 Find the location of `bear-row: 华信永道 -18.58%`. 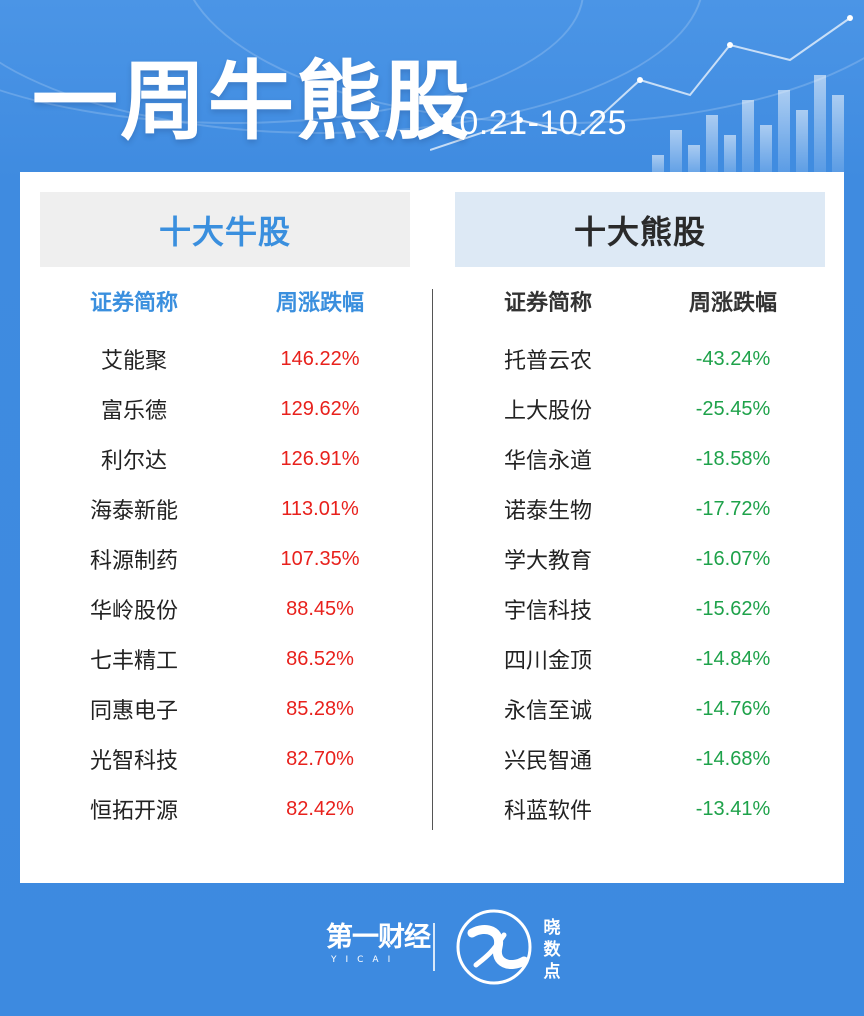

bear-row: 华信永道 -18.58% is located at coordinates (640, 459).